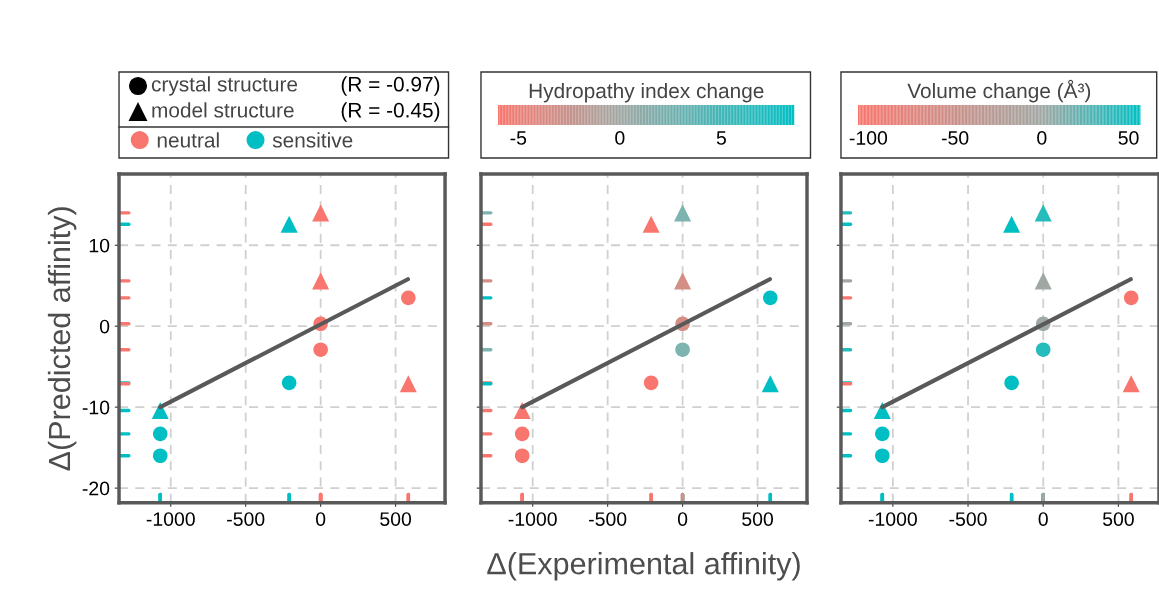 This screenshot has width=1159, height=598. Describe the element at coordinates (224, 86) in the screenshot. I see `text: crystal structure` at that location.